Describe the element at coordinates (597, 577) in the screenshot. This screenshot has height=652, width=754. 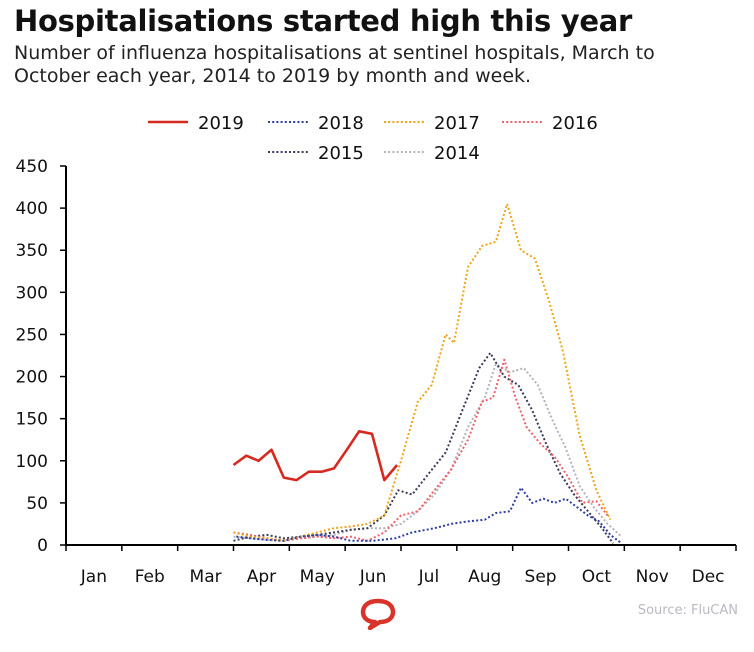
I see `x-tick-label: Oct` at that location.